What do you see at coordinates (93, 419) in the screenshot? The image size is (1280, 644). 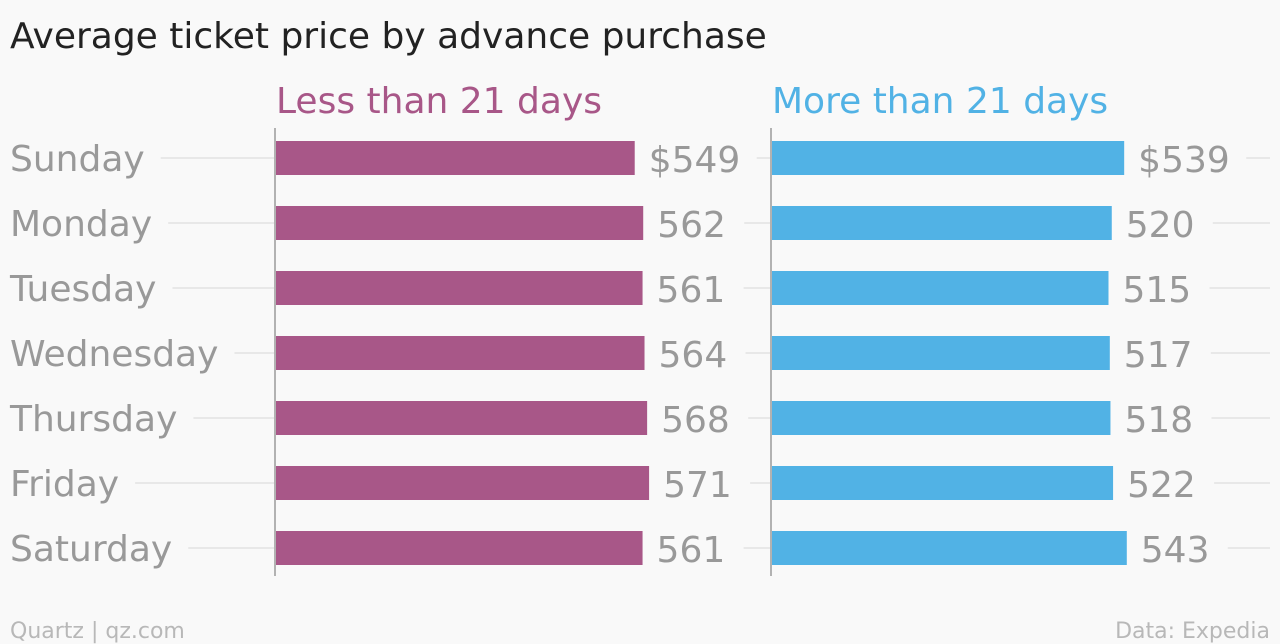 I see `category-label-thursday: Thursday` at bounding box center [93, 419].